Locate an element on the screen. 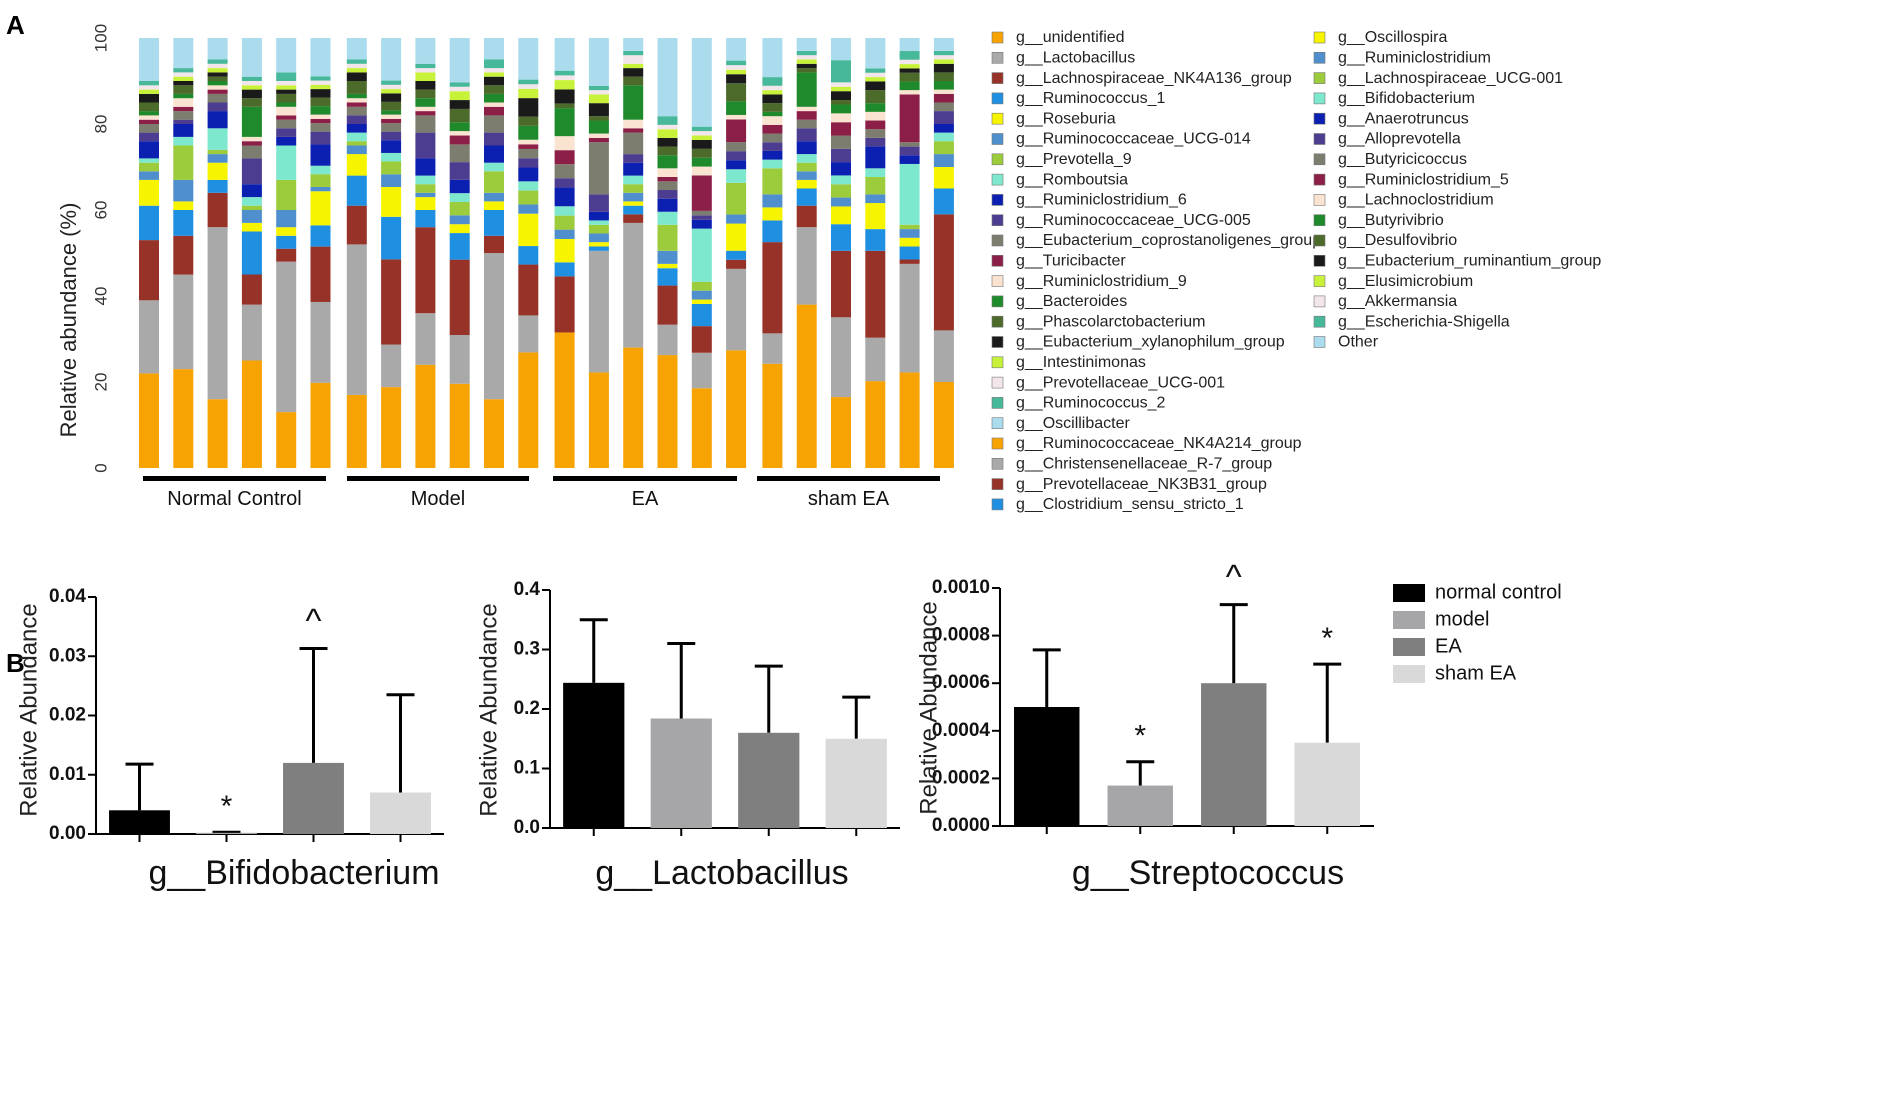  legend-entry: g__Intestinimonas is located at coordinates (1081, 362).